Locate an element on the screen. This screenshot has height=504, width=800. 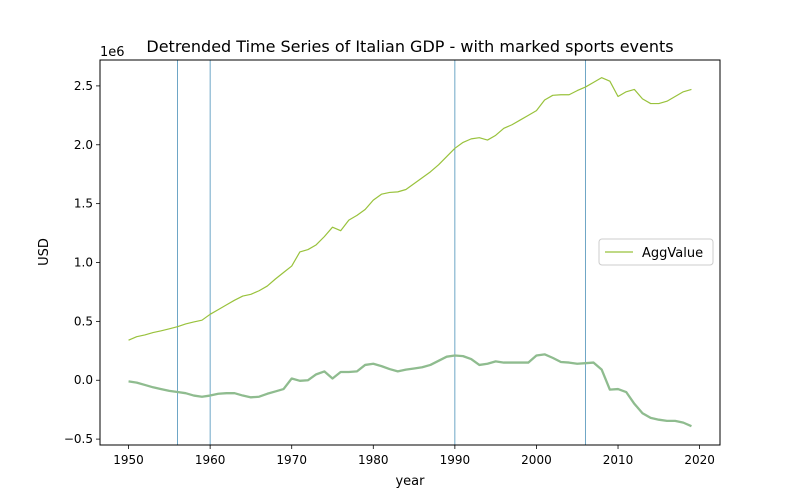
x-tick-label-1970: 1970 is located at coordinates (291, 460).